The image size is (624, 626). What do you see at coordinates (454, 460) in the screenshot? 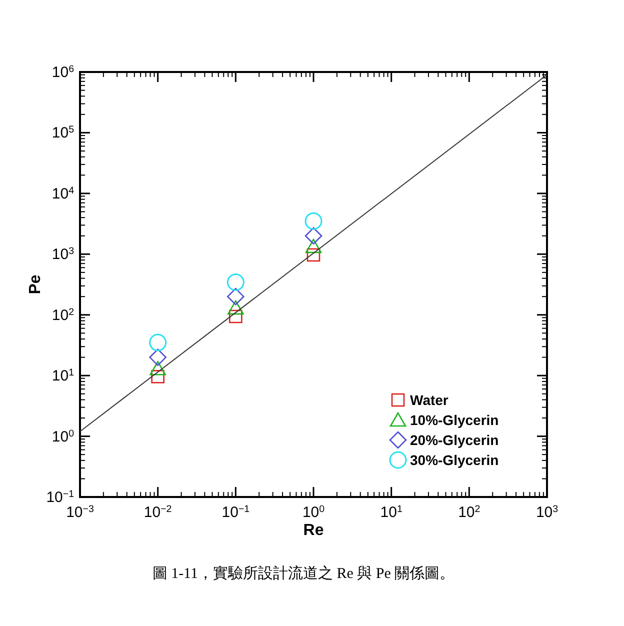
I see `legend-label: 30%-Glycerin` at bounding box center [454, 460].